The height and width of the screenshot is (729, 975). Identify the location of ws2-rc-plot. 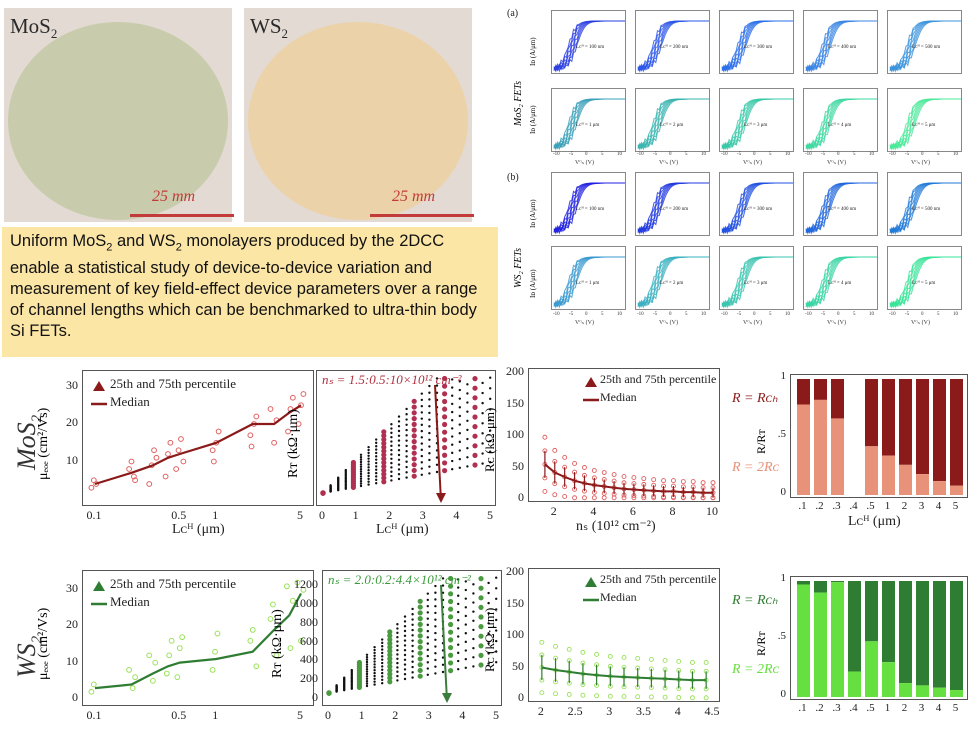
(624, 635).